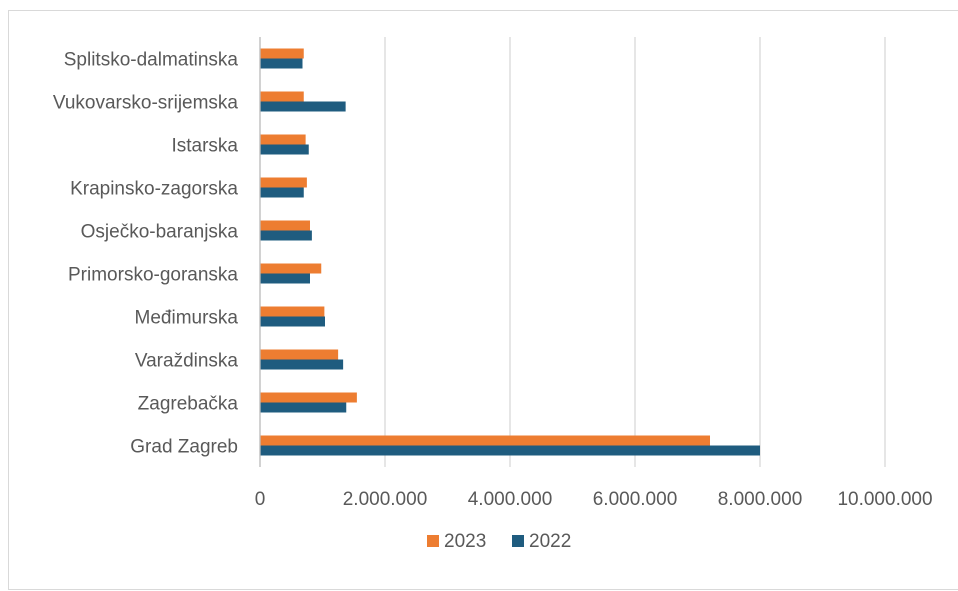 This screenshot has height=591, width=958. What do you see at coordinates (187, 361) in the screenshot?
I see `category-label: Varaždinska` at bounding box center [187, 361].